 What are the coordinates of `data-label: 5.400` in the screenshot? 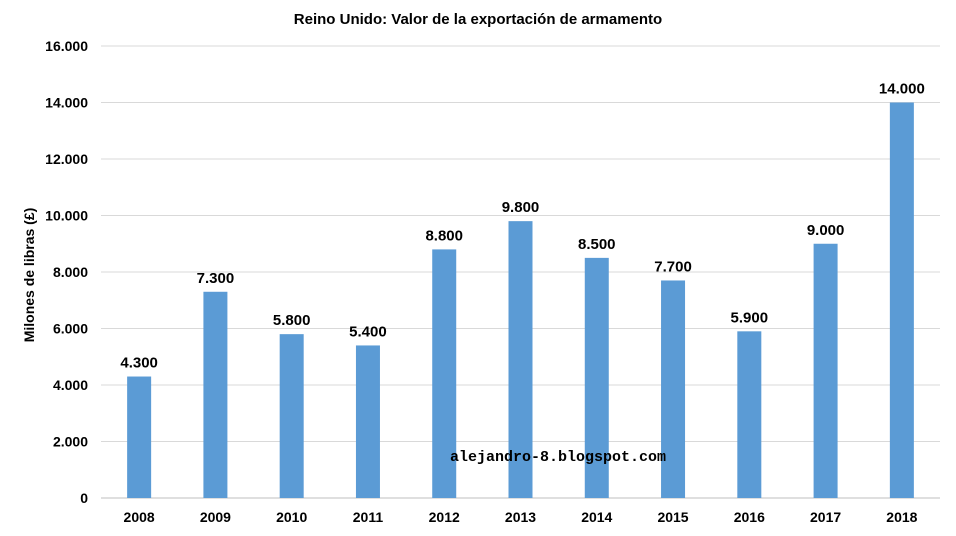 It's located at (368, 331).